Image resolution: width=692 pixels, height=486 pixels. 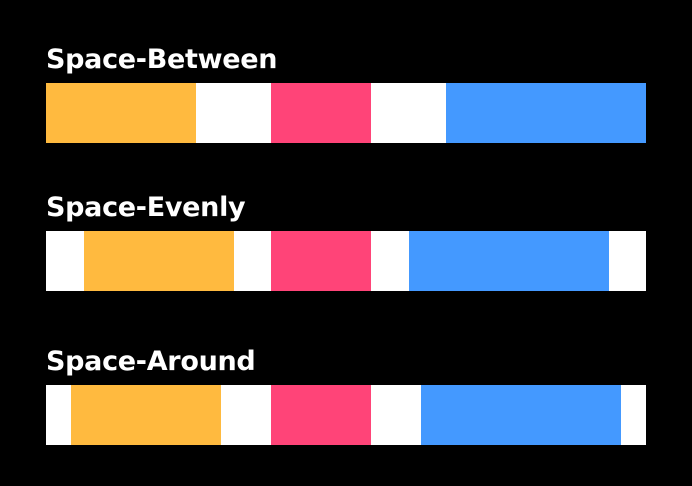 I want to click on section-title: Space-Evenly, so click(x=146, y=207).